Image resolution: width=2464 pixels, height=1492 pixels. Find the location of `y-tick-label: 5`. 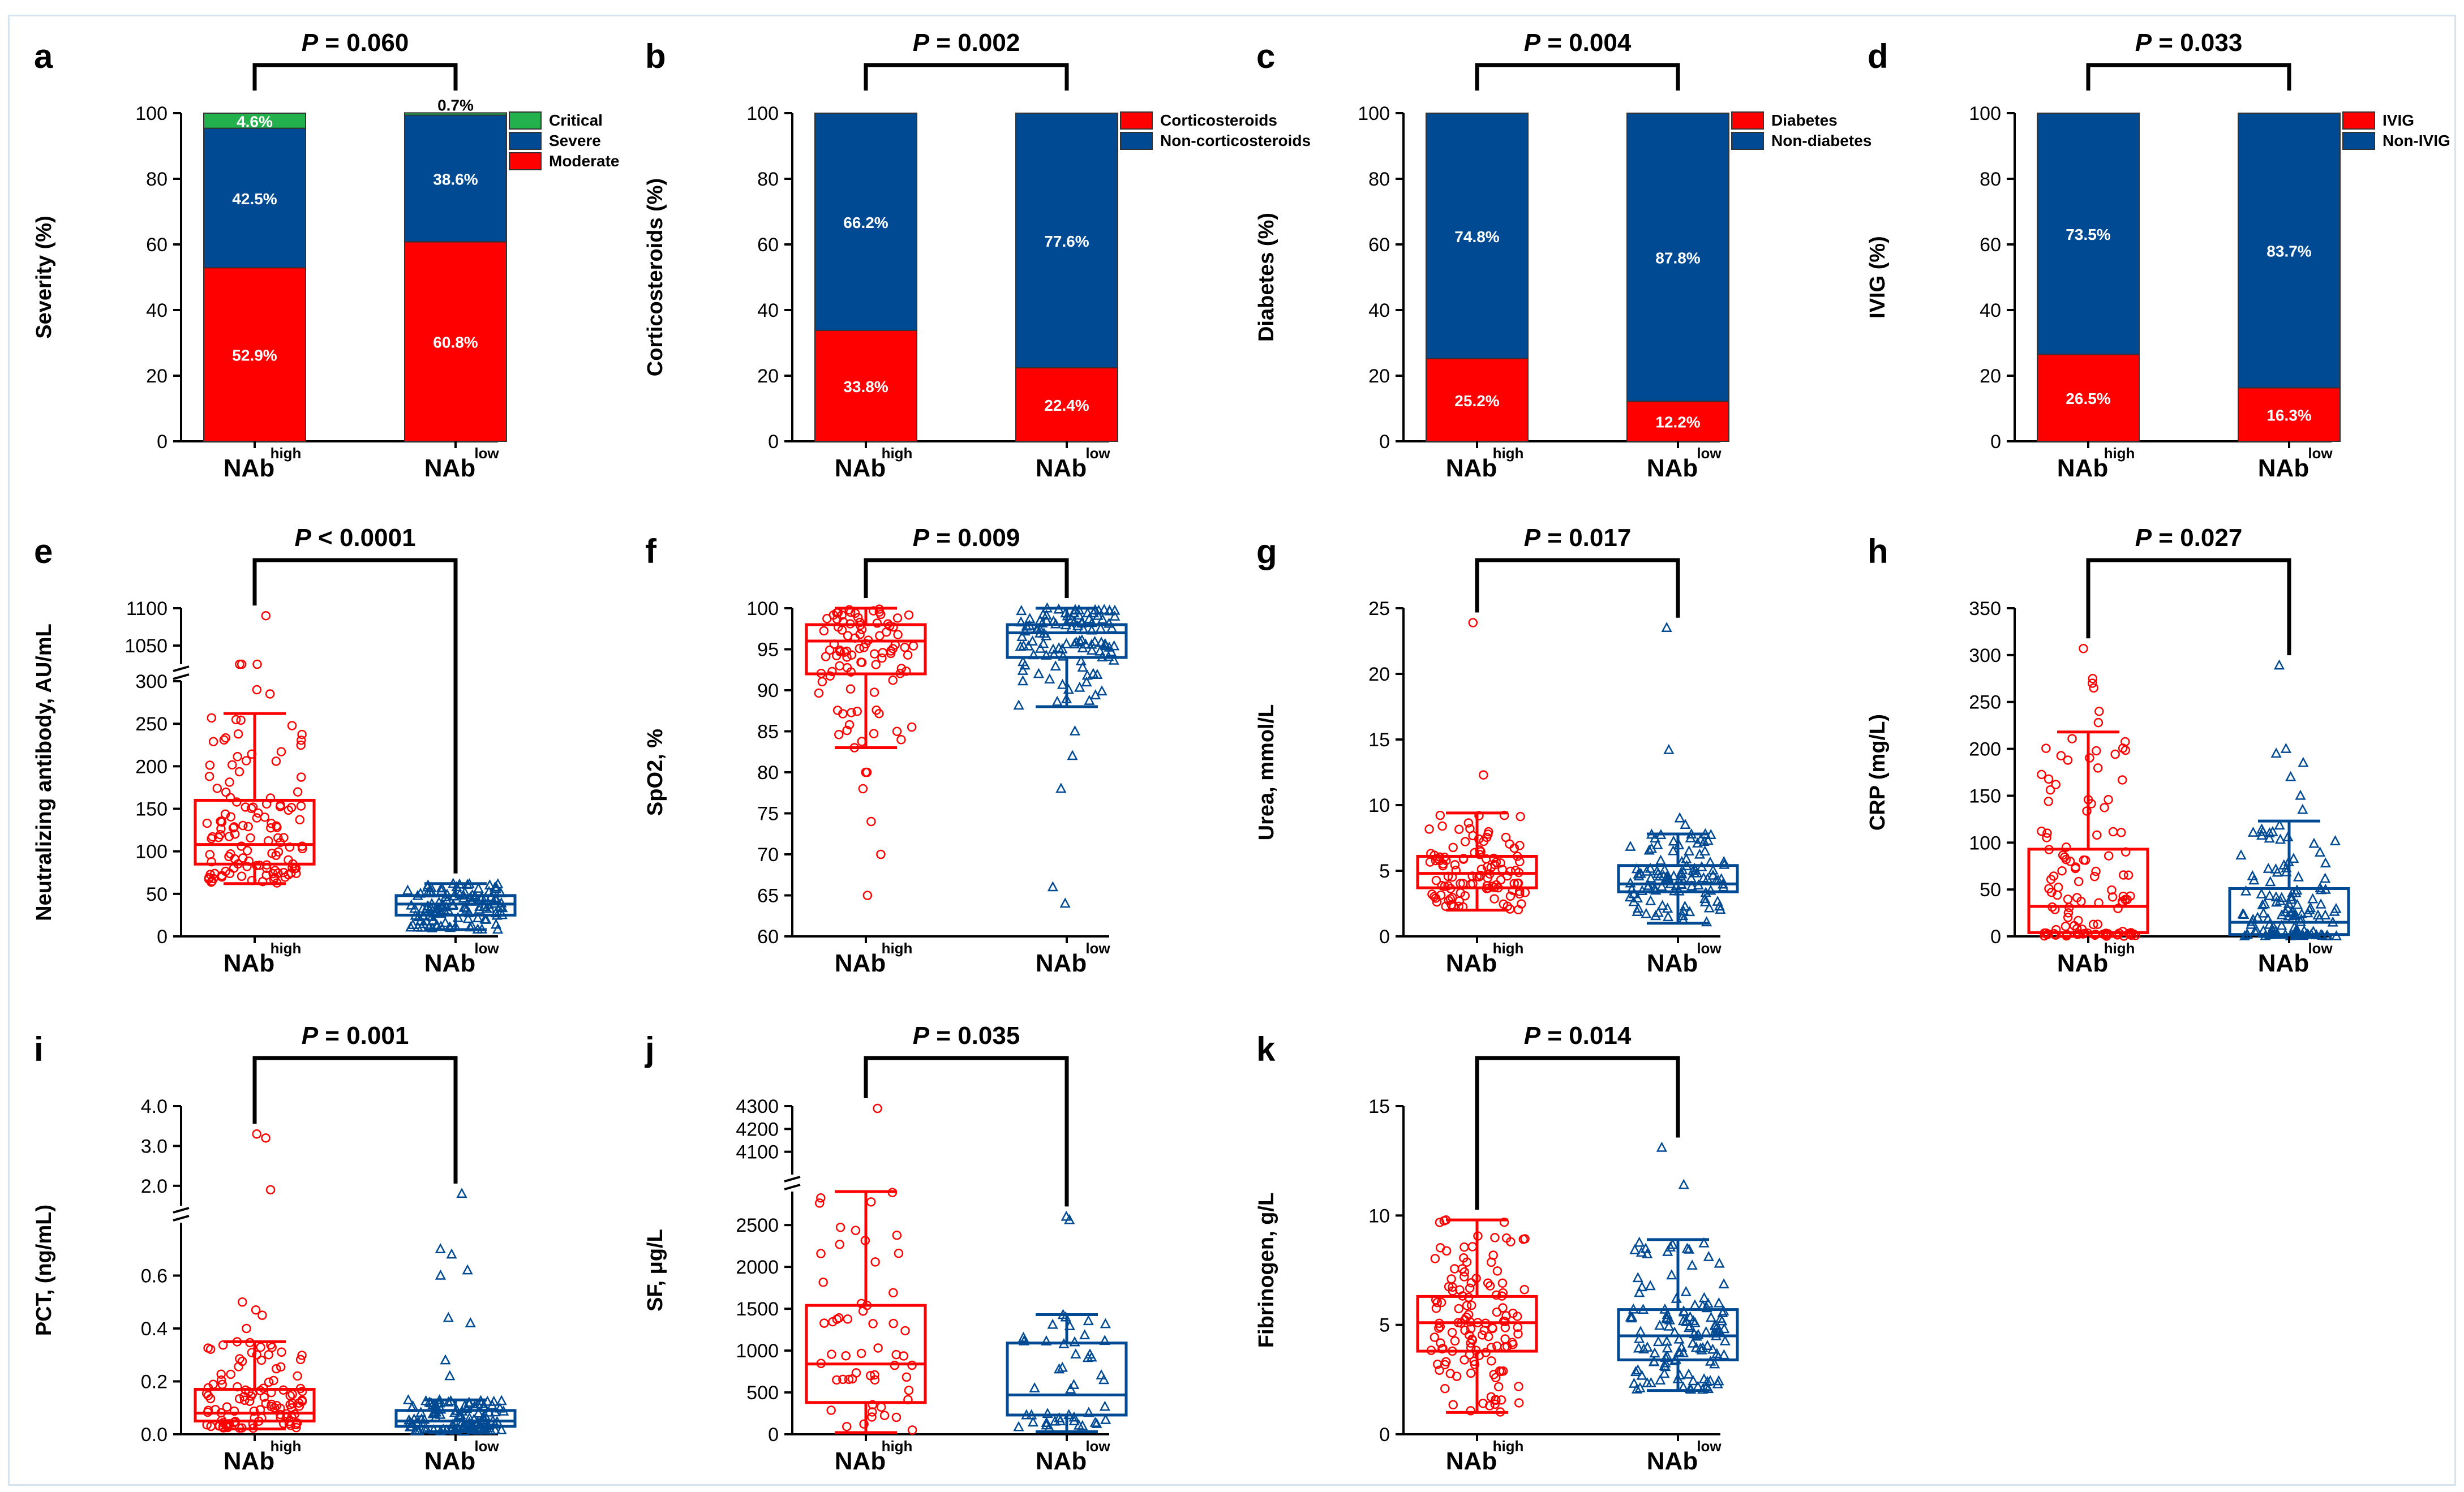

y-tick-label: 5 is located at coordinates (1384, 871).